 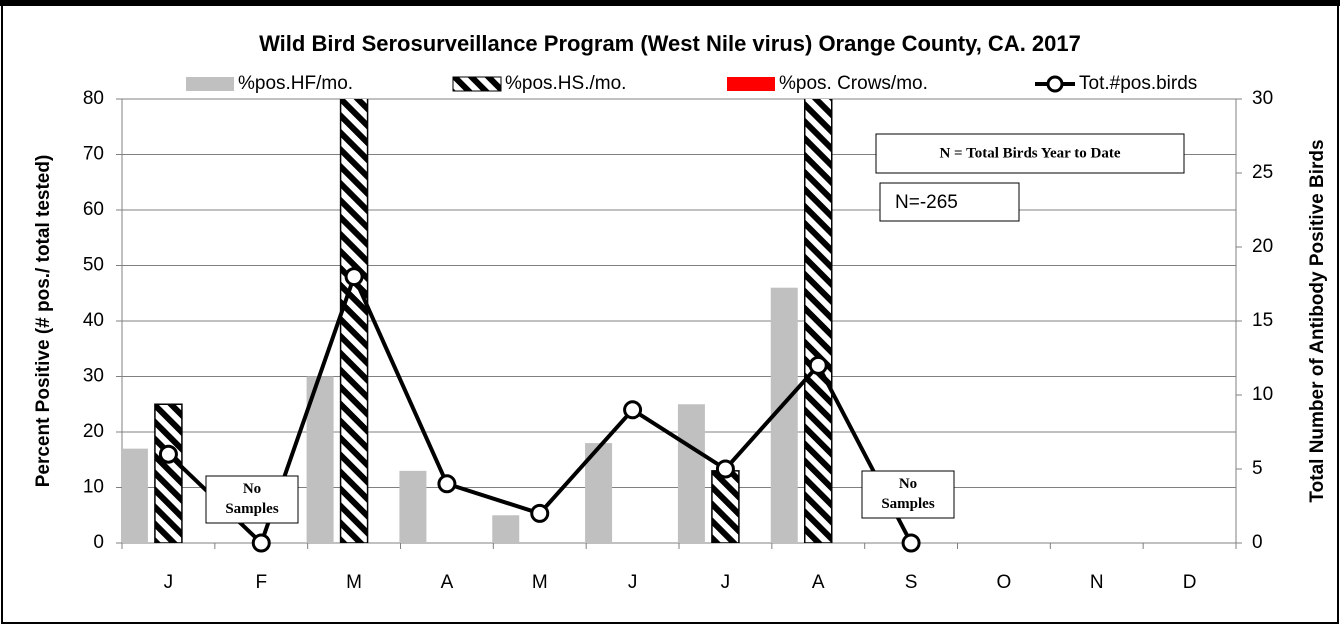 What do you see at coordinates (295, 83) in the screenshot?
I see `legend-label: %pos.HF/mo.` at bounding box center [295, 83].